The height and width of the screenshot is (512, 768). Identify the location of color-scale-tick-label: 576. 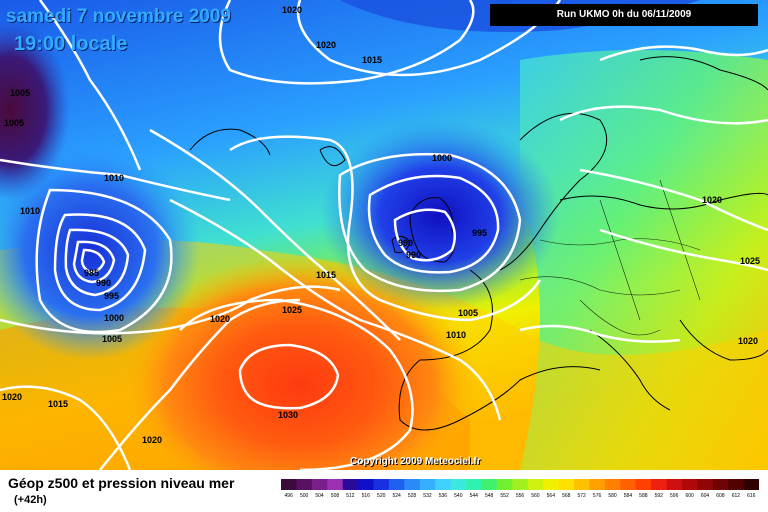
(597, 496).